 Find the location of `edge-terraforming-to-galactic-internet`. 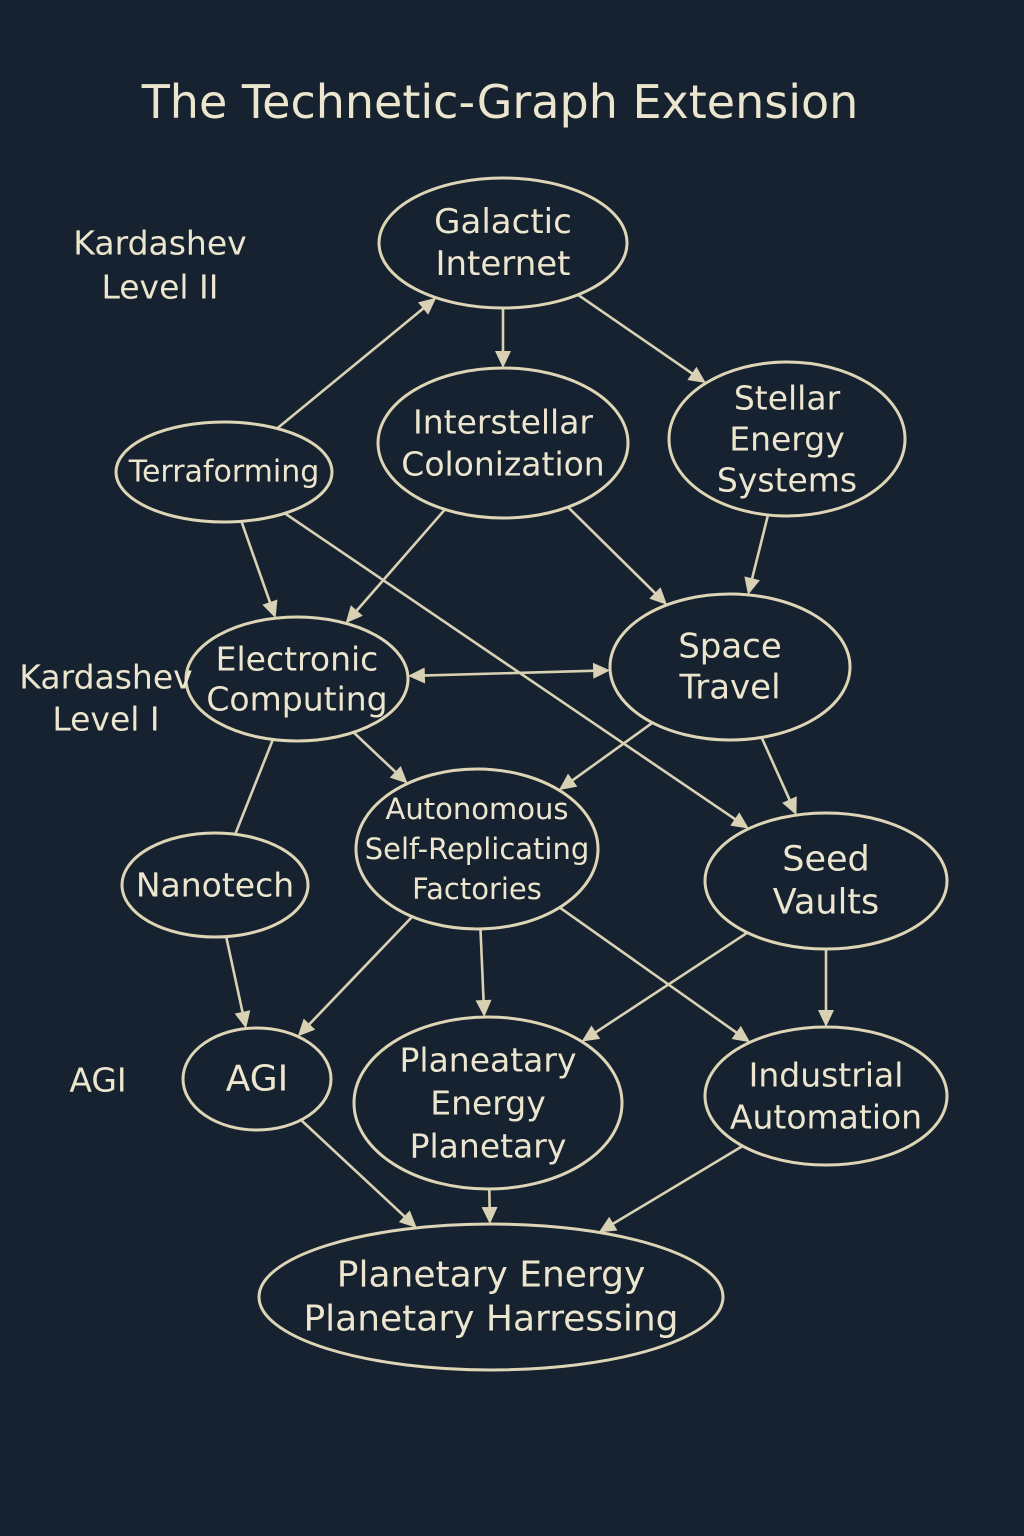

edge-terraforming-to-galactic-internet is located at coordinates (356, 363).